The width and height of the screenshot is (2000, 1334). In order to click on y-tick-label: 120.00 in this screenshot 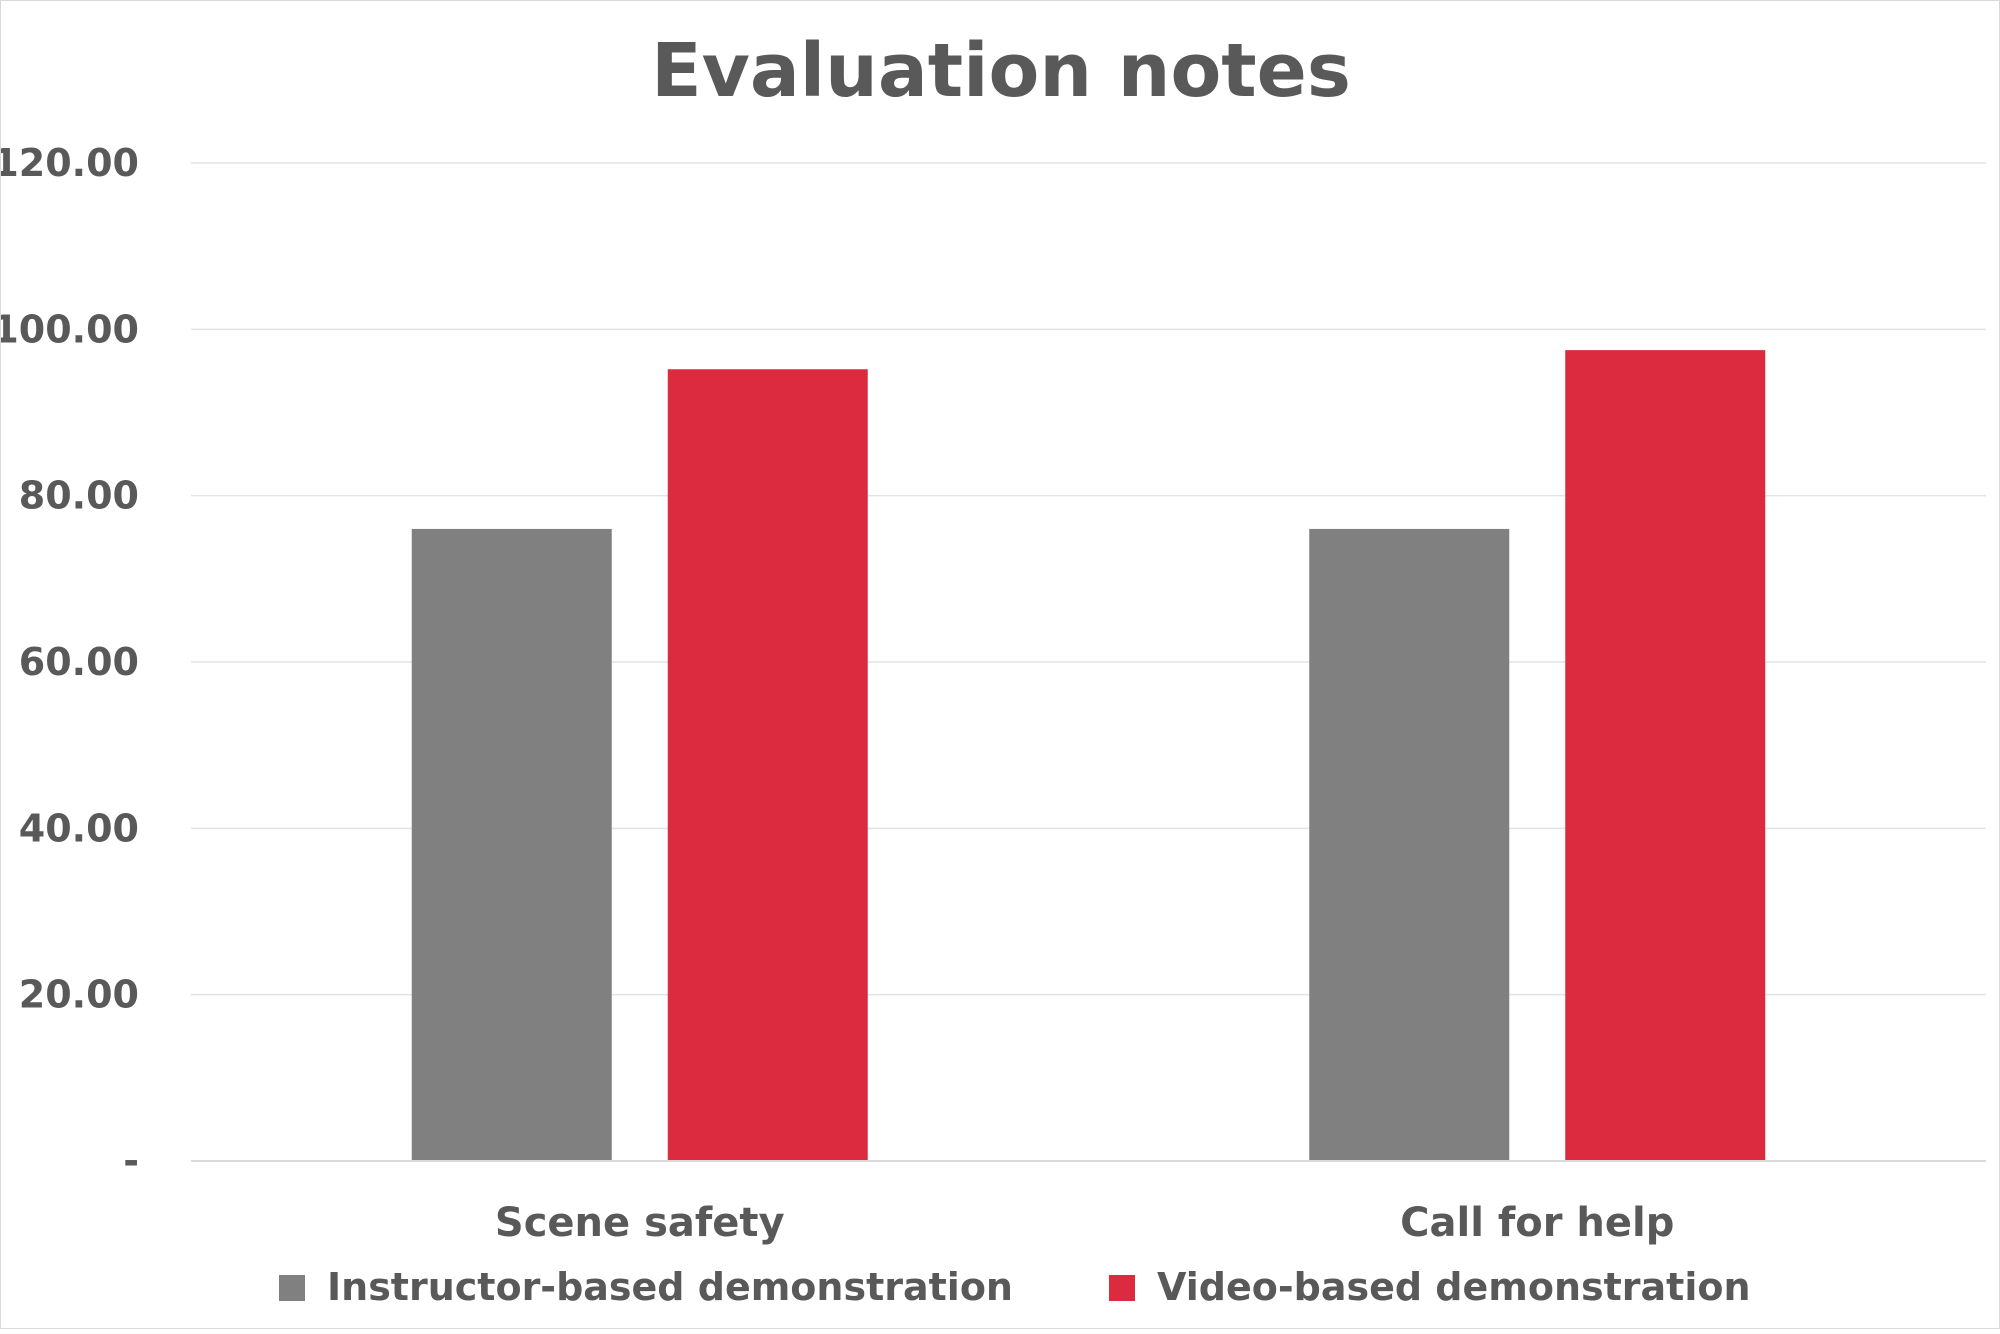, I will do `click(70, 163)`.